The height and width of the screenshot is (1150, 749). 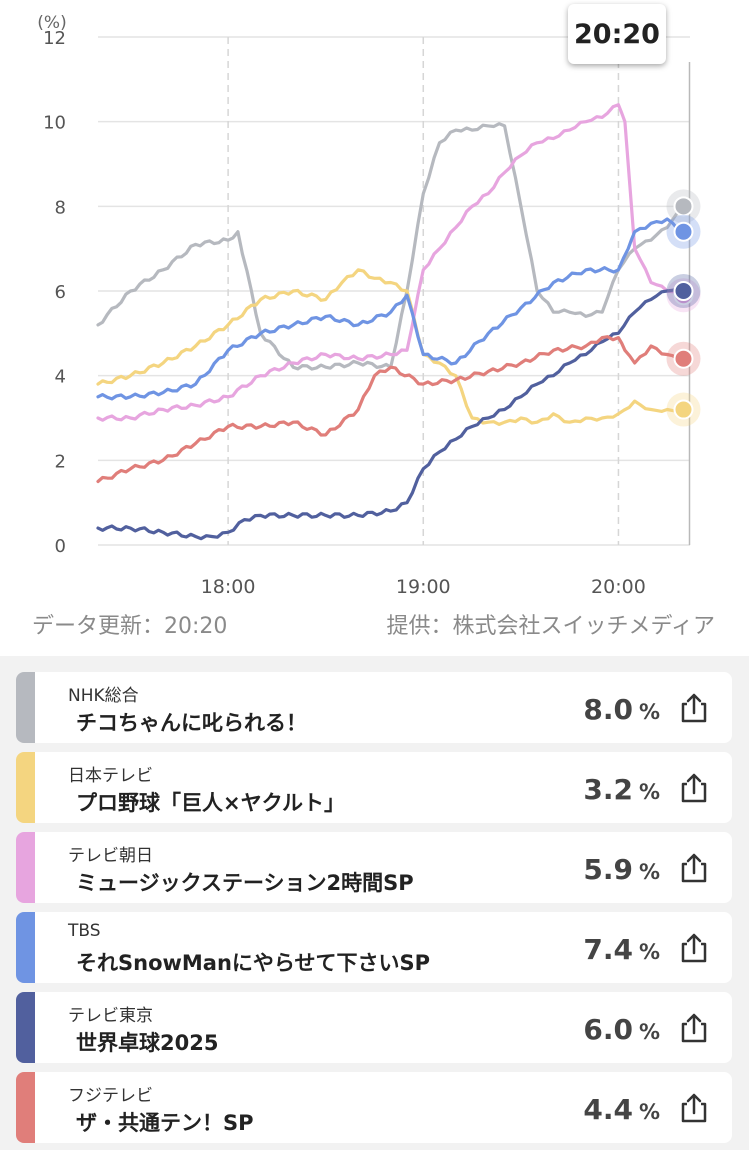 What do you see at coordinates (621, 869) in the screenshot?
I see `rating-value: 5.9%` at bounding box center [621, 869].